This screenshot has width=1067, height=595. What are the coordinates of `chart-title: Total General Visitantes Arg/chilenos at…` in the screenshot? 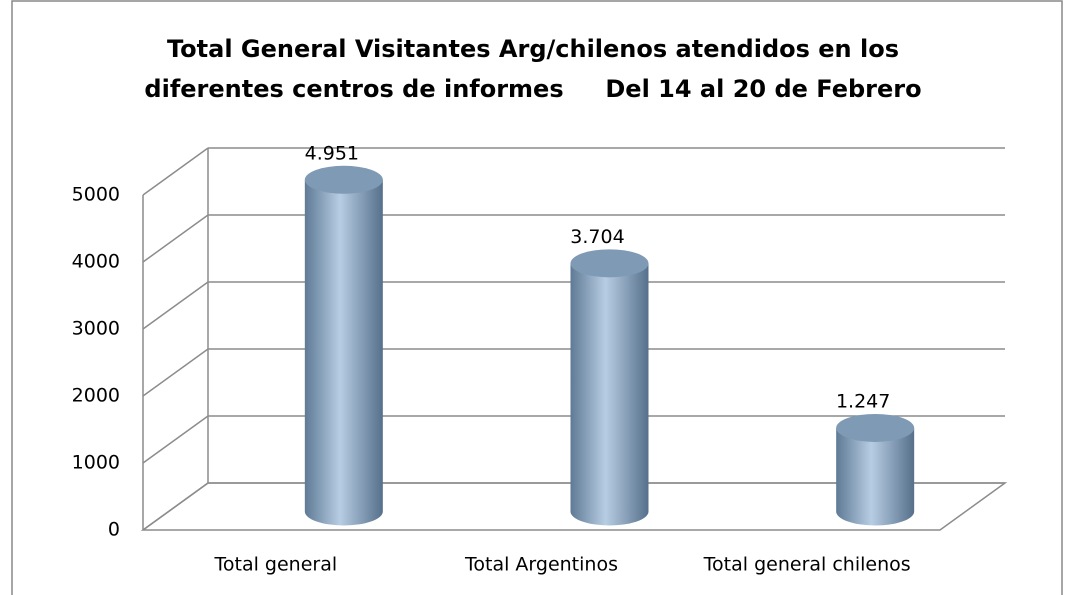 It's located at (533, 49).